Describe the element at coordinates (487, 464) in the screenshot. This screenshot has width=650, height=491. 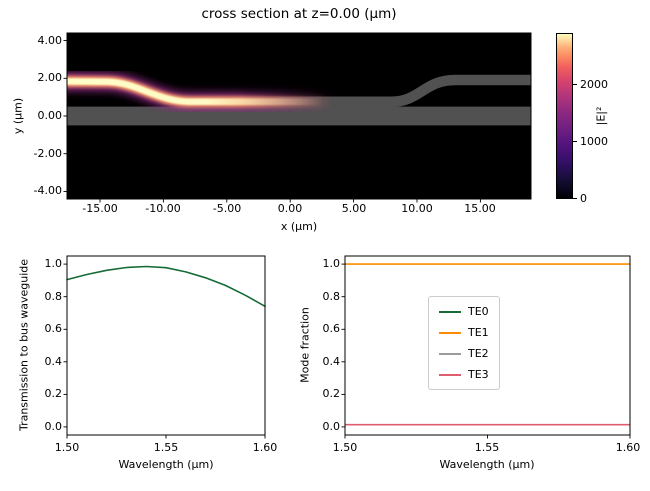
I see `br-x-axis-label: Wavelength (μm)` at that location.